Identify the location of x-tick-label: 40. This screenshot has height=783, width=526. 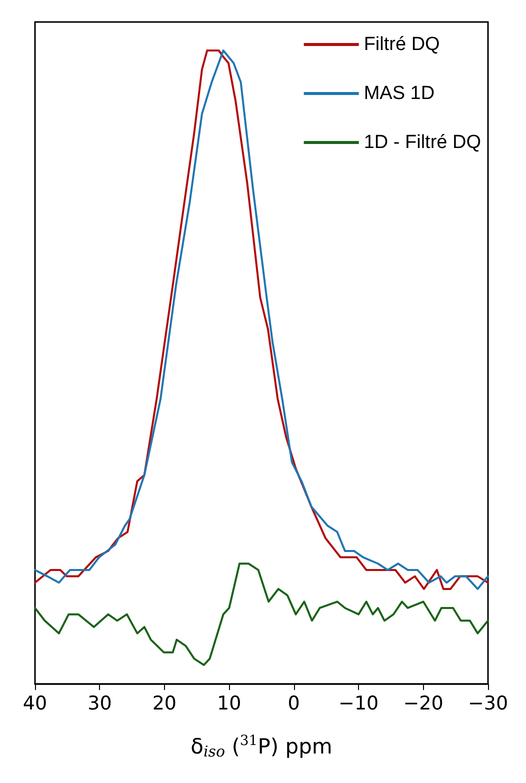
(35, 703).